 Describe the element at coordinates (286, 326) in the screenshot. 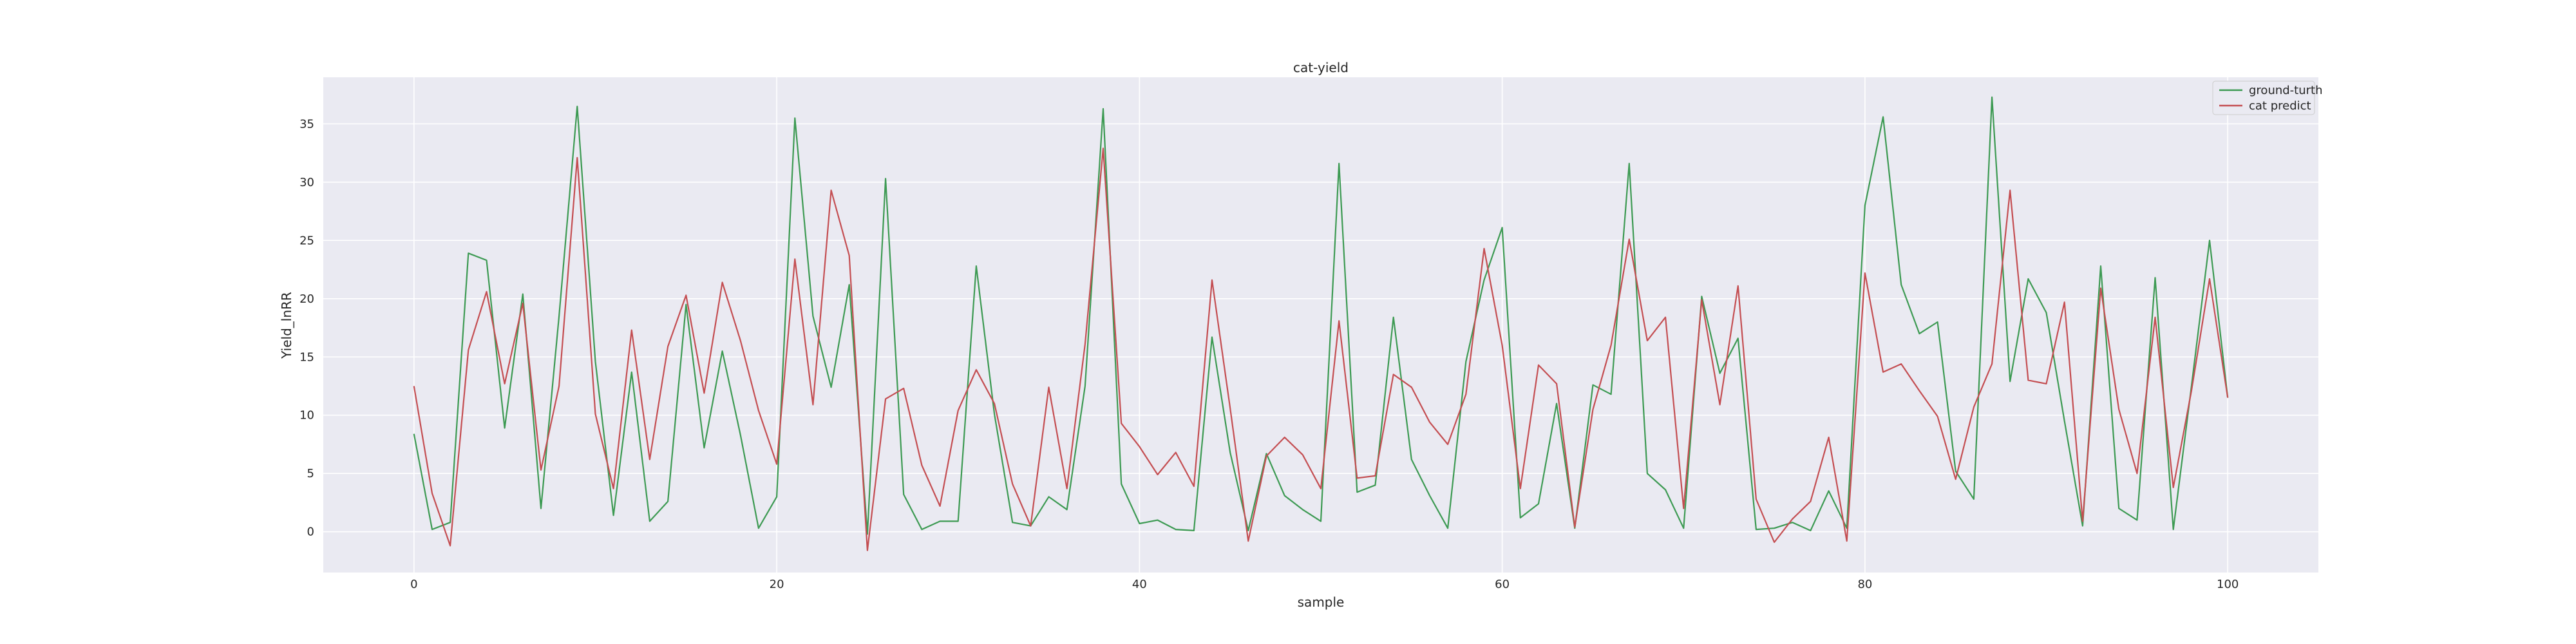

I see `y-axis-label: Yield_lnRR` at that location.